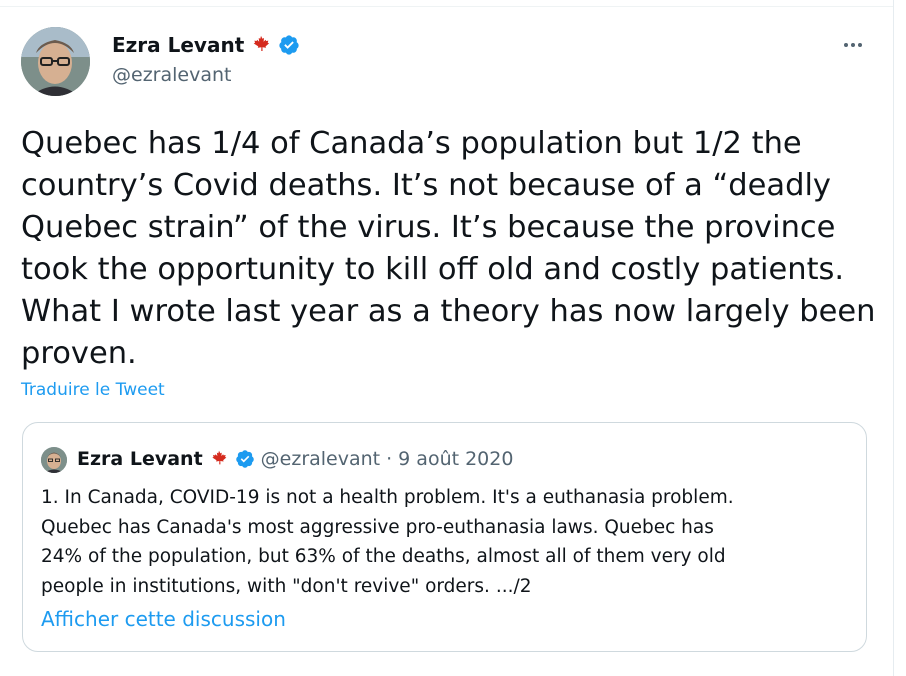 This screenshot has width=906, height=676. What do you see at coordinates (93, 390) in the screenshot?
I see `translate-tweet-link: Traduire le Tweet` at bounding box center [93, 390].